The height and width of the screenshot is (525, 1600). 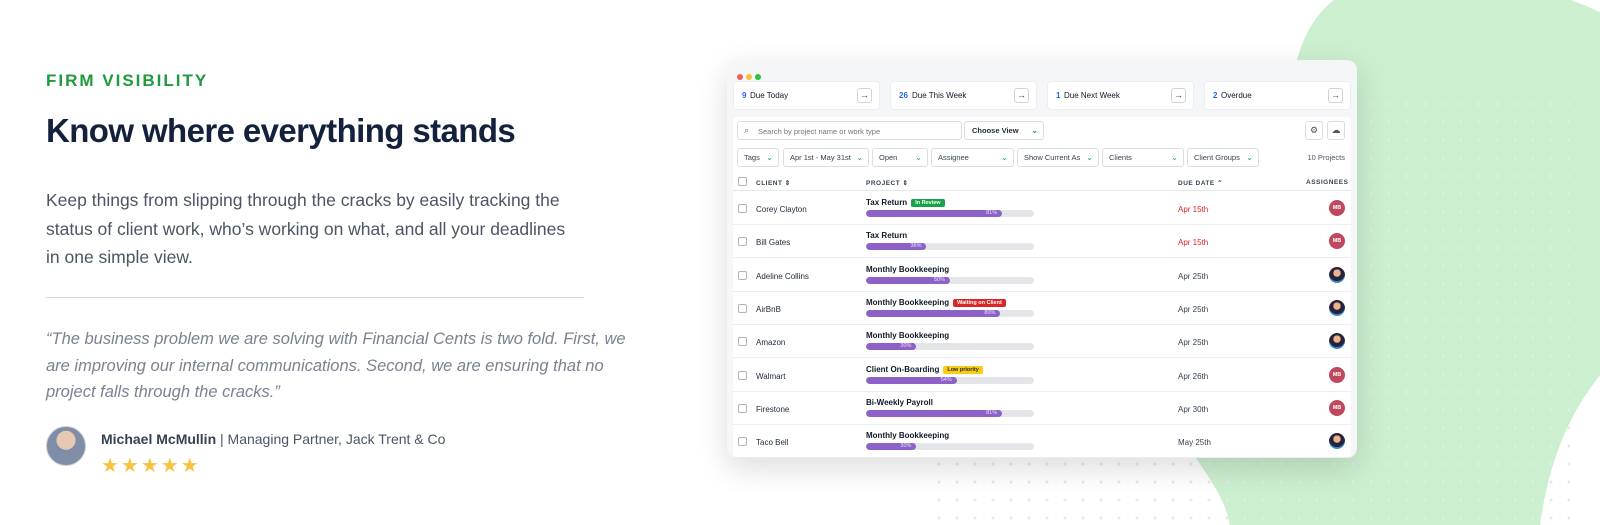 I want to click on minimize-dot-icon, so click(x=749, y=77).